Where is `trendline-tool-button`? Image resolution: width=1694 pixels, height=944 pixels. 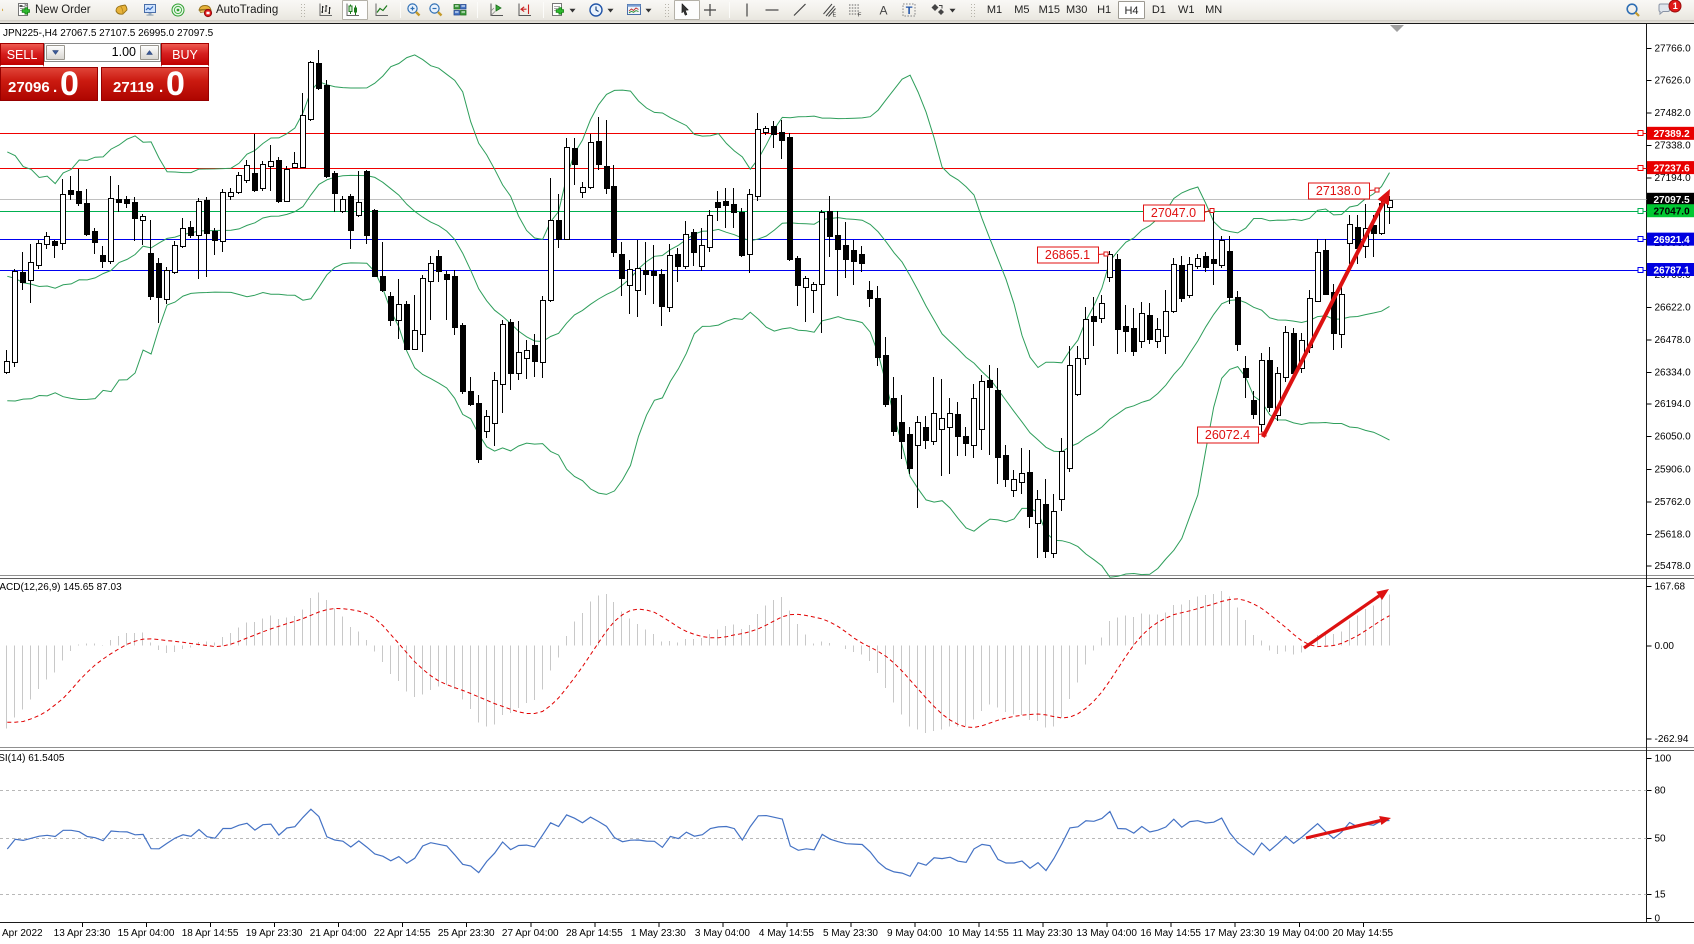
trendline-tool-button is located at coordinates (801, 10).